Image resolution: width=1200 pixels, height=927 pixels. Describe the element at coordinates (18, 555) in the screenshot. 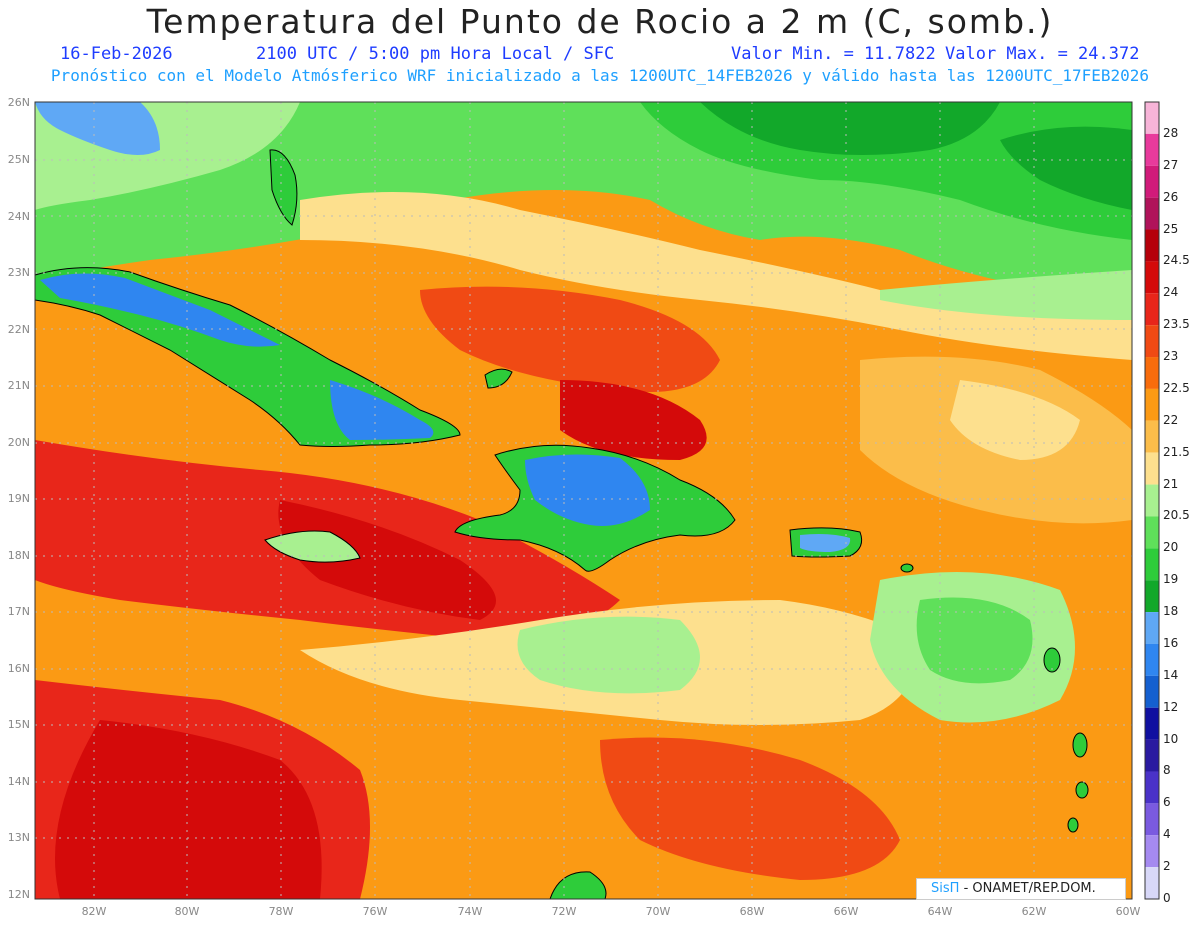

I see `lat-label: 18N` at that location.